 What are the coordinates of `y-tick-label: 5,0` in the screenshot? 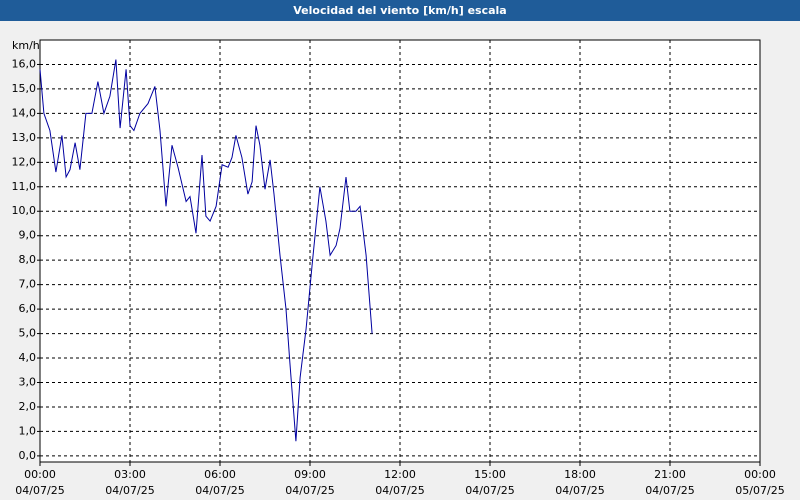 It's located at (28, 333).